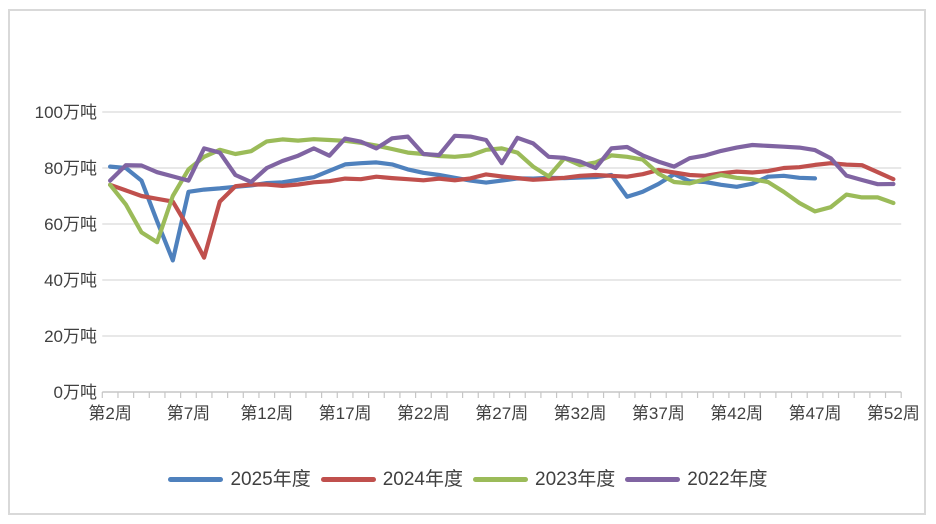  Describe the element at coordinates (575, 479) in the screenshot. I see `legend-label: 2023年度` at that location.